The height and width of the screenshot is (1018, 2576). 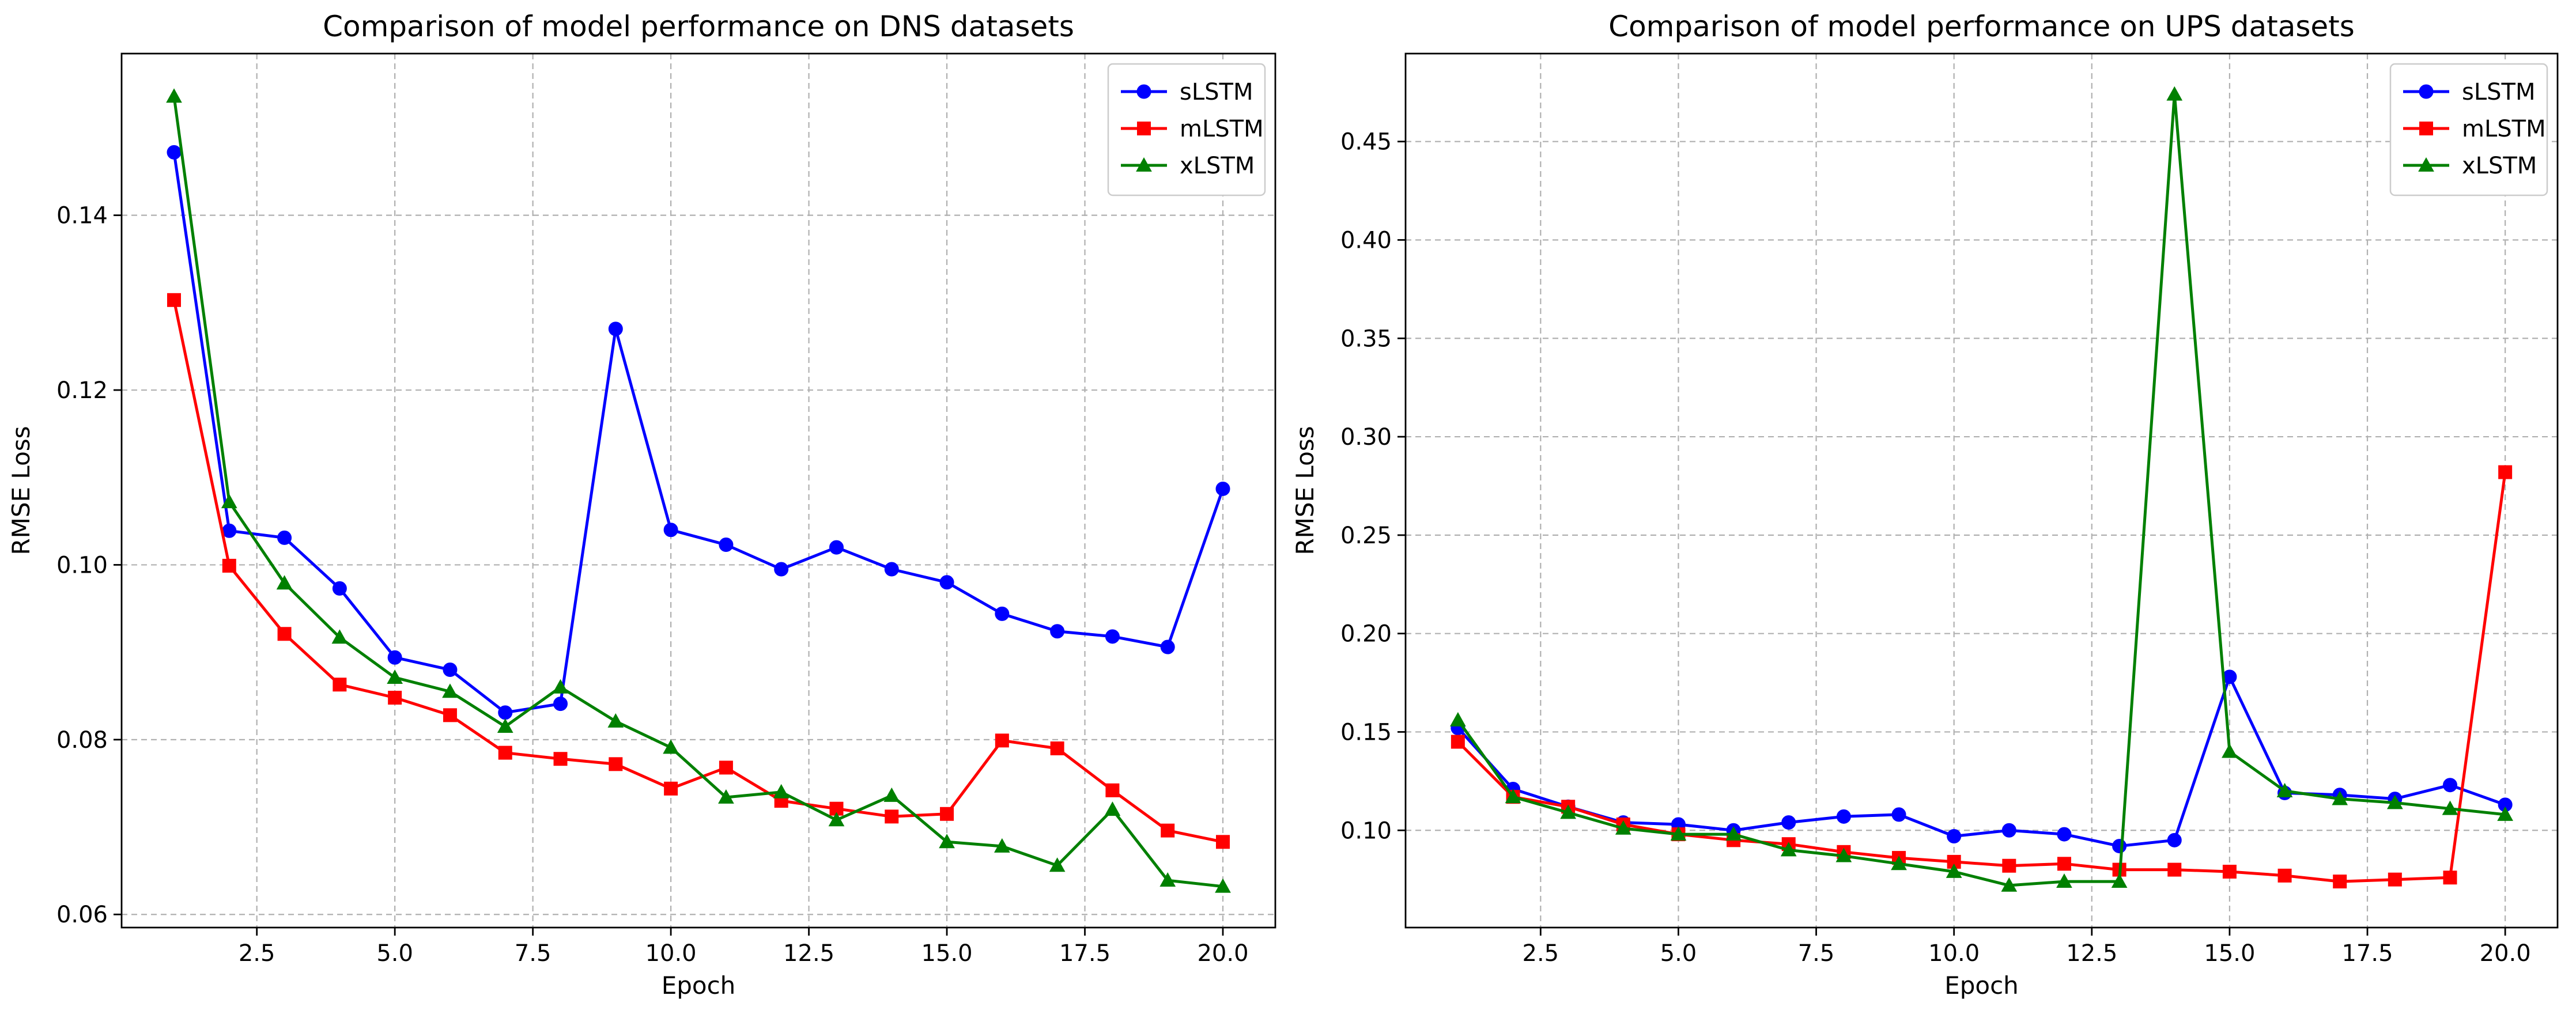 What do you see at coordinates (1366, 339) in the screenshot?
I see `y-tick-label: 0.35` at bounding box center [1366, 339].